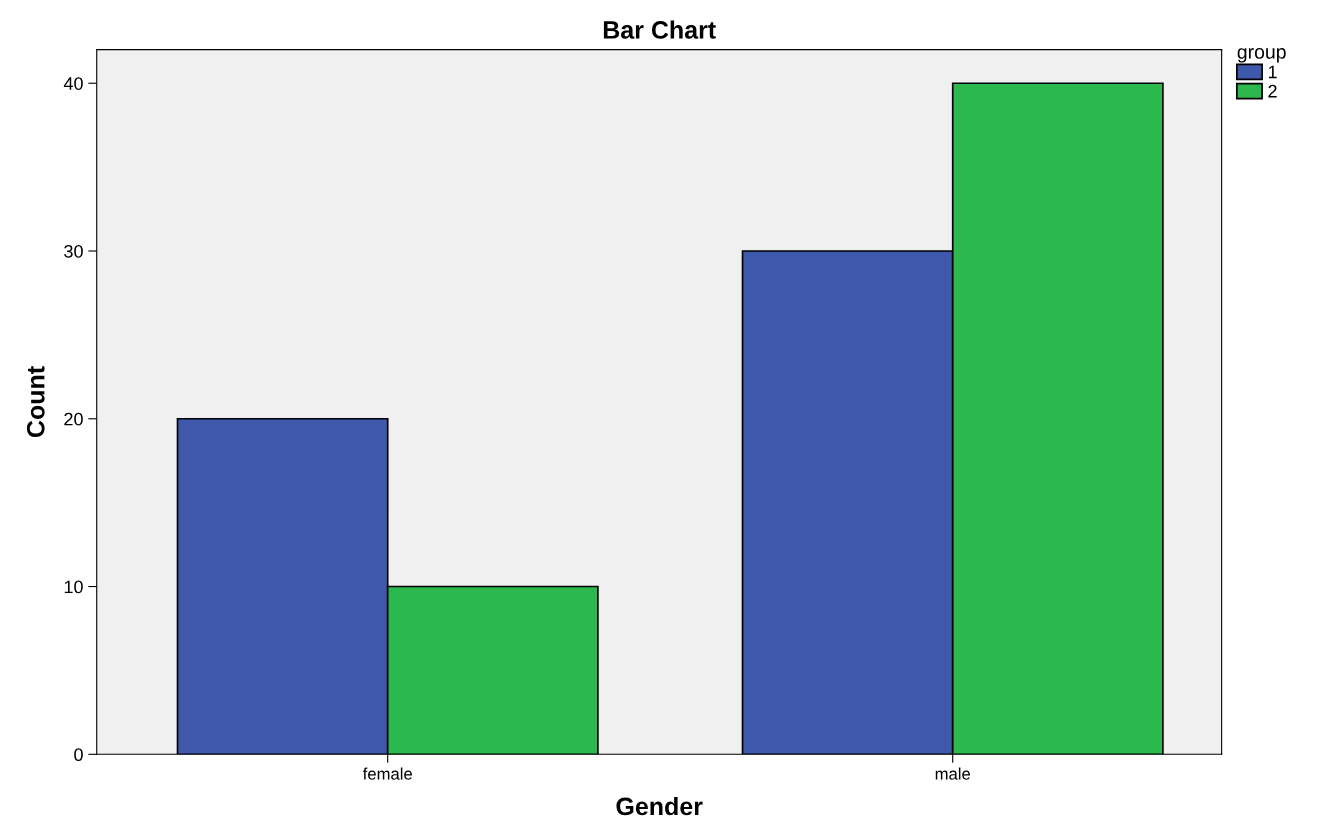 The width and height of the screenshot is (1325, 828). What do you see at coordinates (35, 402) in the screenshot?
I see `y-axis-title: Count` at bounding box center [35, 402].